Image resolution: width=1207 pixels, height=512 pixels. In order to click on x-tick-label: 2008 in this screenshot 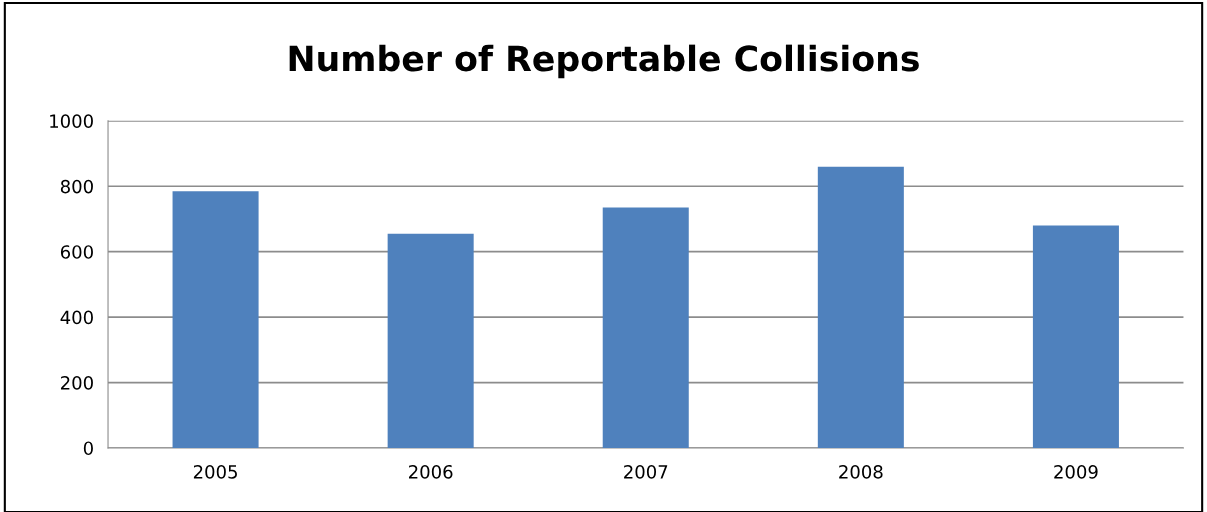, I will do `click(861, 471)`.